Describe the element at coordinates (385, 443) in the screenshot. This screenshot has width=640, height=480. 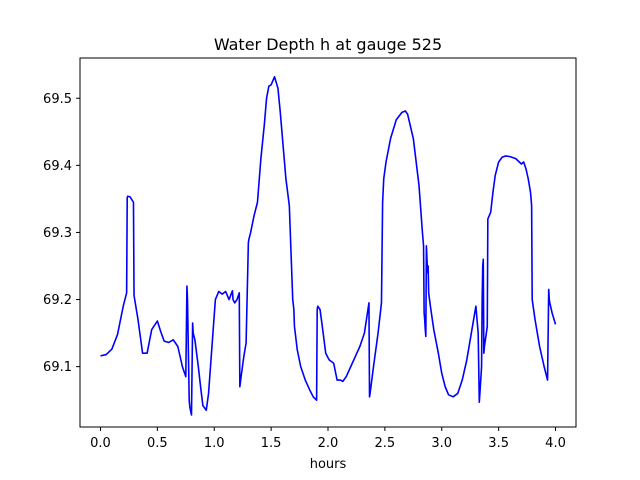
I see `x-tick-label: 2.5` at that location.